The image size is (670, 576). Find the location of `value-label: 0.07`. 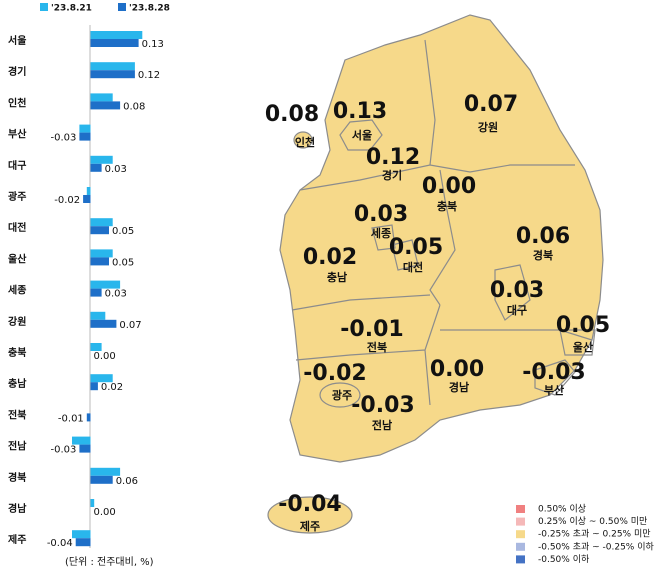

value-label: 0.07 is located at coordinates (130, 325).